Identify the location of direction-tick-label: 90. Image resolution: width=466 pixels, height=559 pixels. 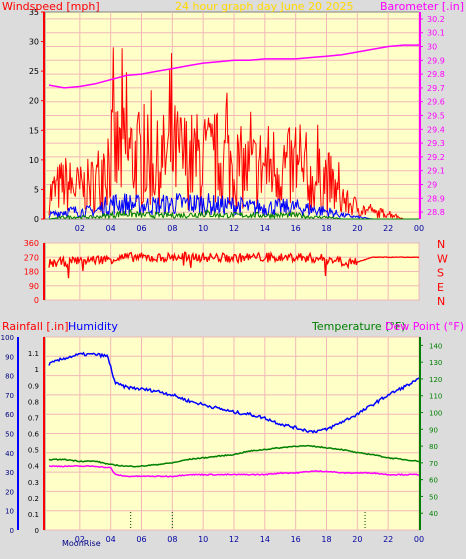
(34, 286).